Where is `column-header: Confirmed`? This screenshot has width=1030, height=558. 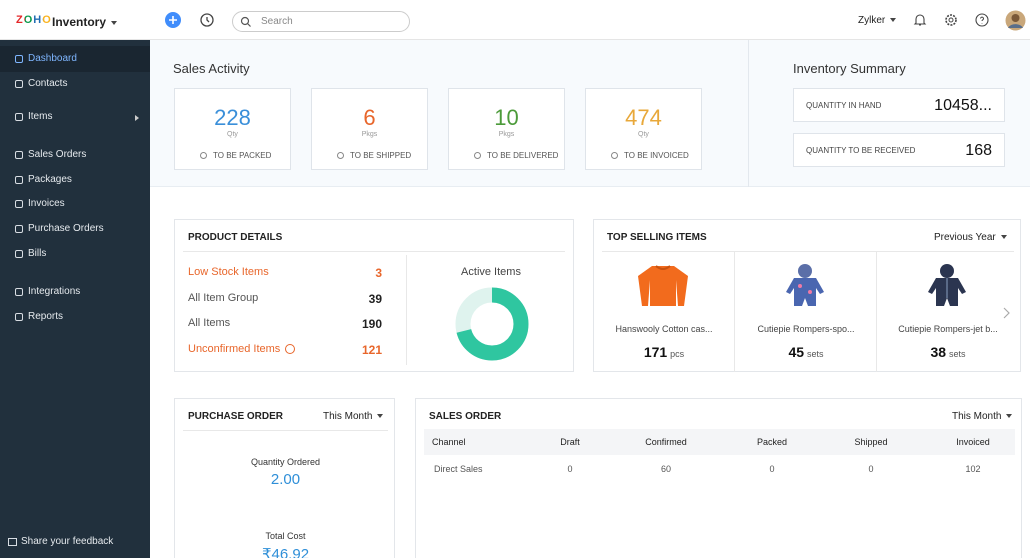 column-header: Confirmed is located at coordinates (666, 442).